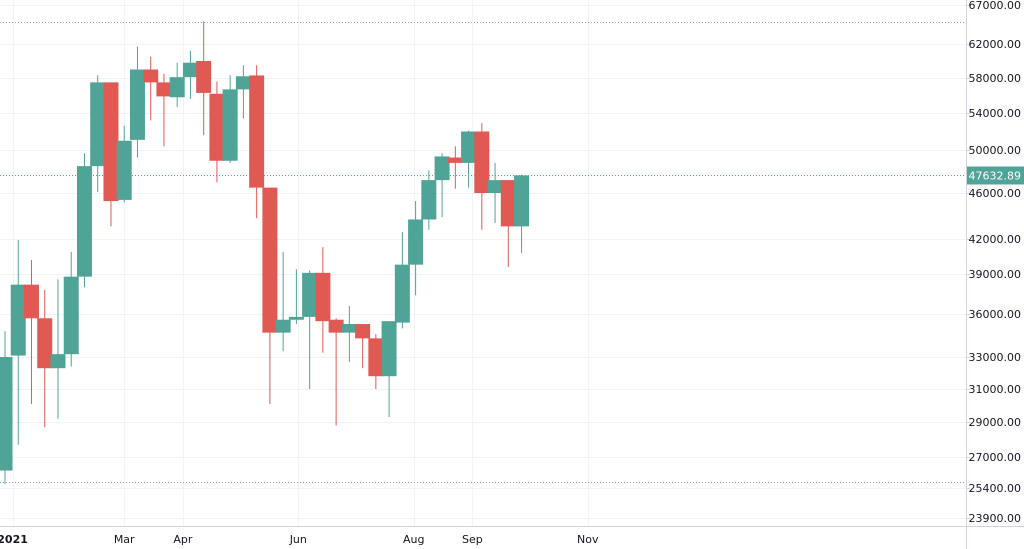 The height and width of the screenshot is (549, 1024). What do you see at coordinates (995, 239) in the screenshot?
I see `price-tick-label: 42000.00` at bounding box center [995, 239].